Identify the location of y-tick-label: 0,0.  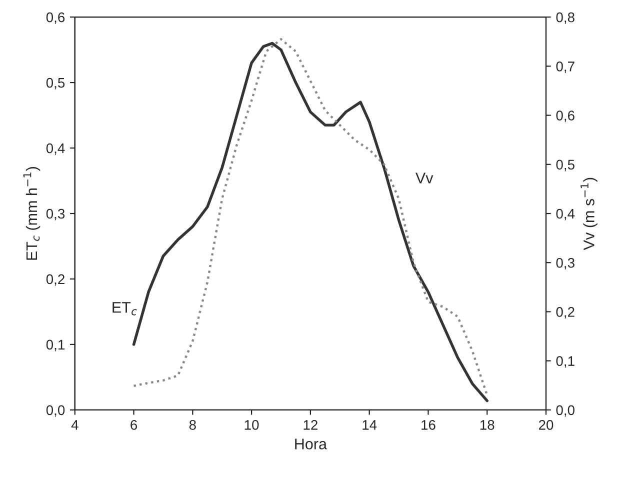
(55, 411).